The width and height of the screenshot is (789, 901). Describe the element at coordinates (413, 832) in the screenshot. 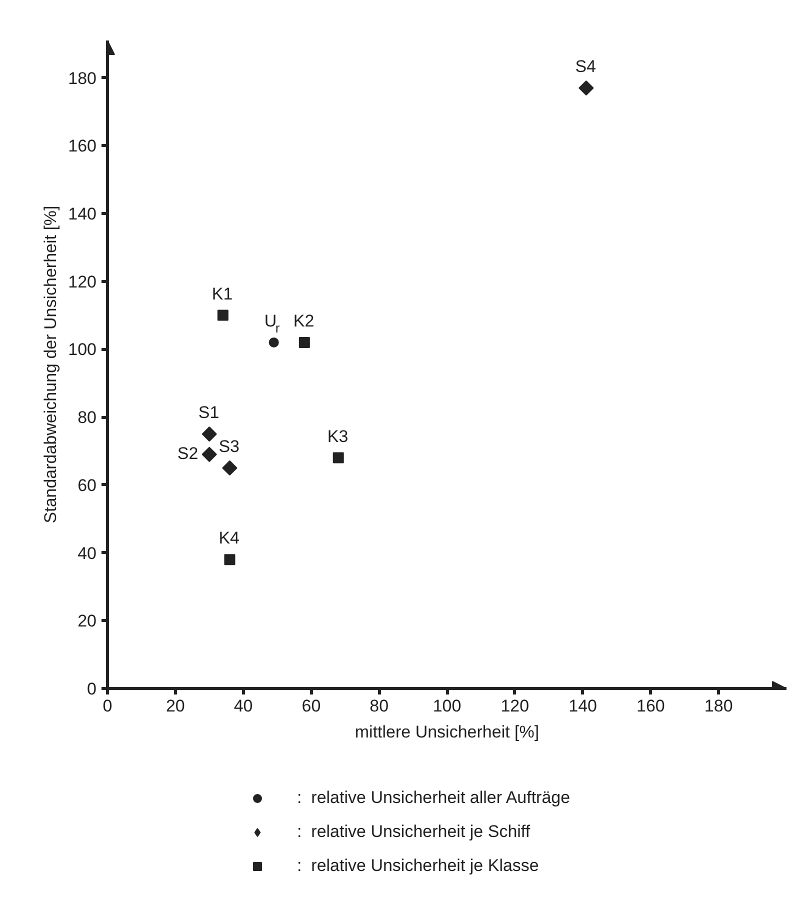

I see `legend-label: : relative Unsicherheit je Schiff` at that location.